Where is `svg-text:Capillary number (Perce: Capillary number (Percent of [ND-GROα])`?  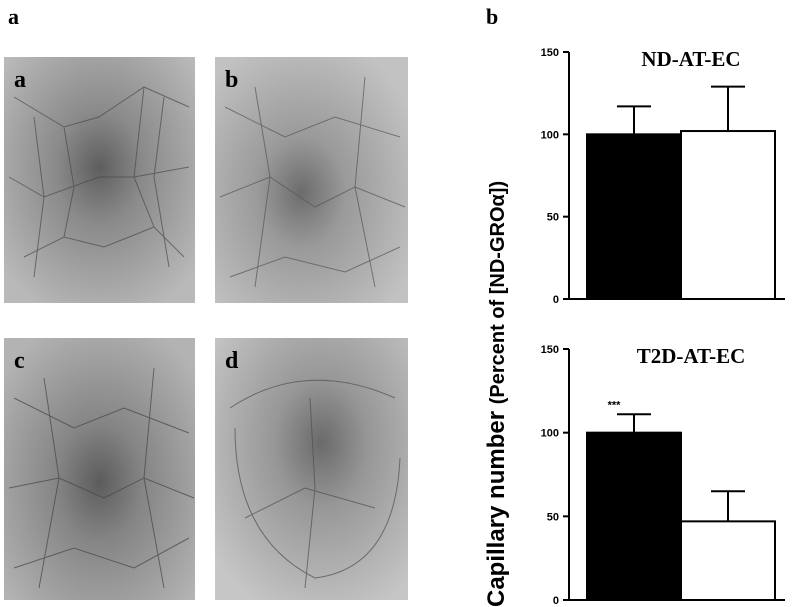
svg-text:Capillary number (Perce: Capillary number (Percent of [ND-GROα]) is located at coordinates (496, 394).